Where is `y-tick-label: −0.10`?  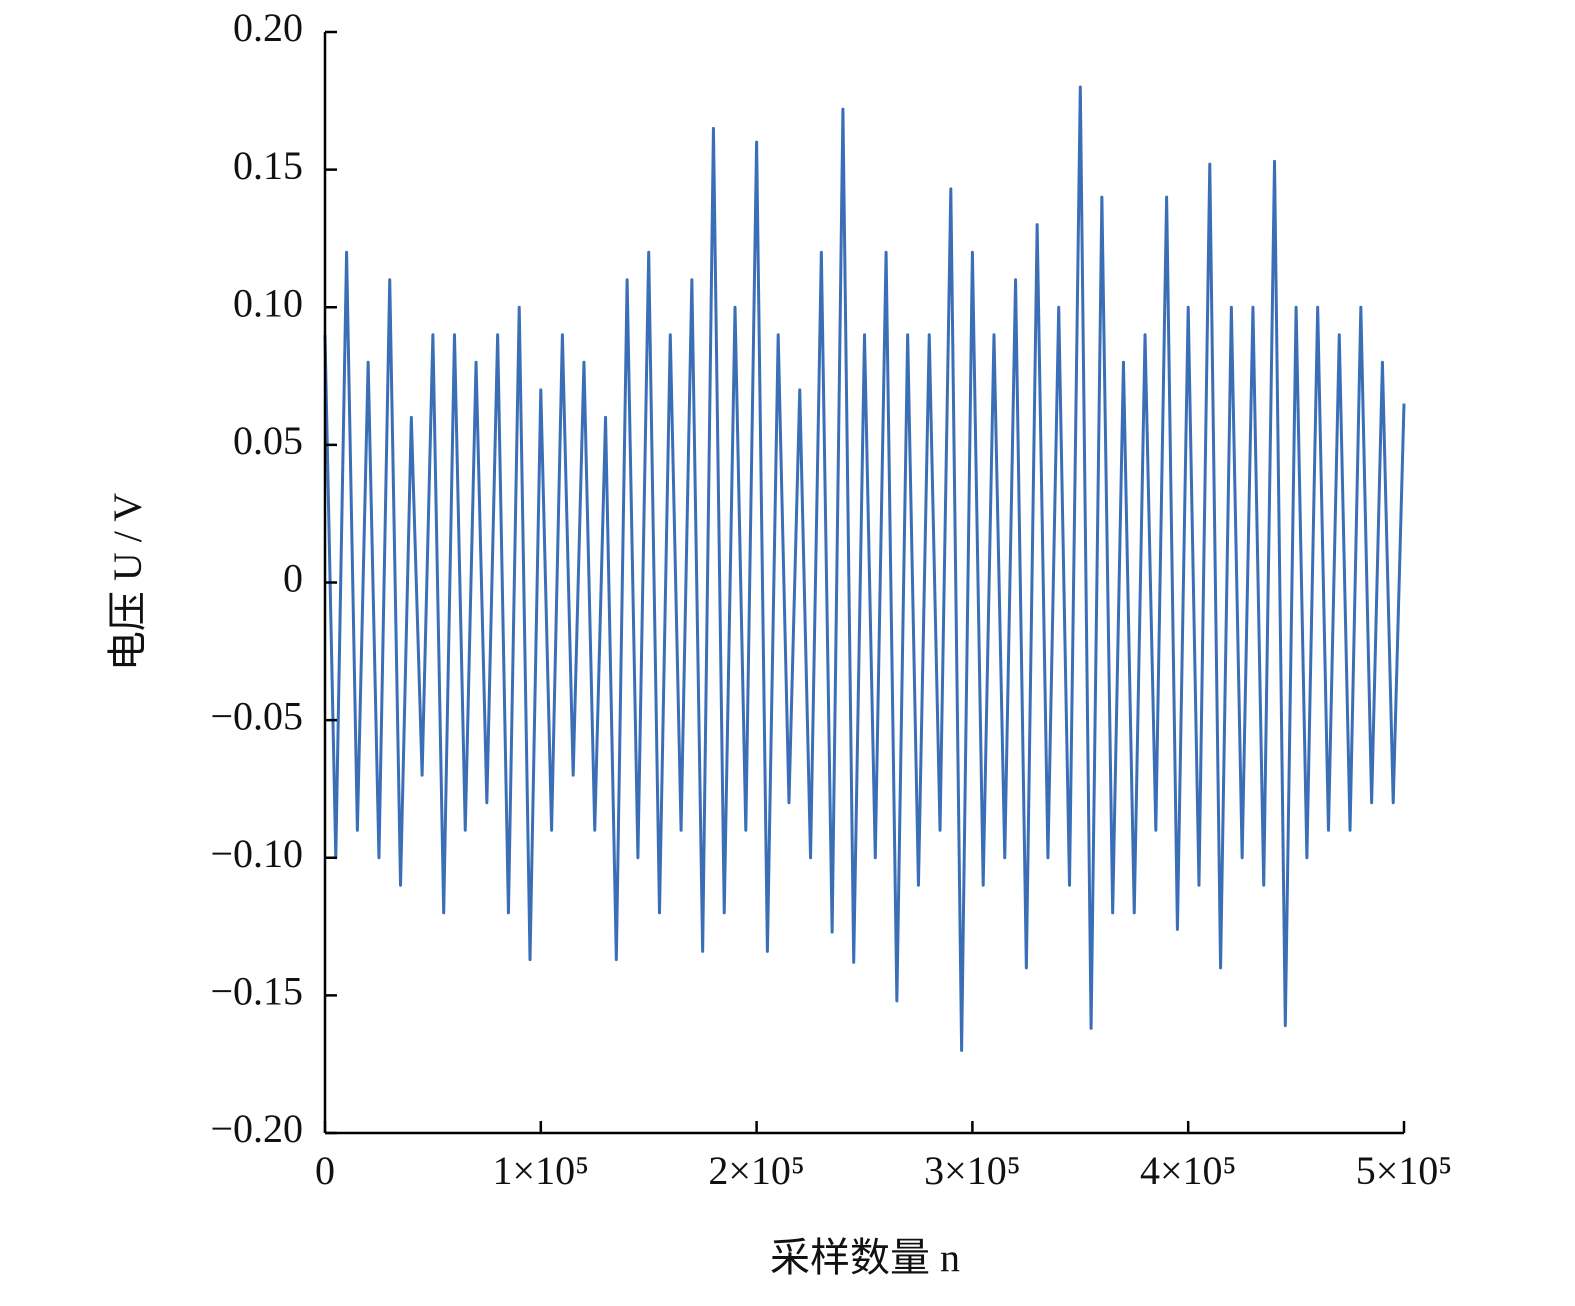 y-tick-label: −0.10 is located at coordinates (256, 853).